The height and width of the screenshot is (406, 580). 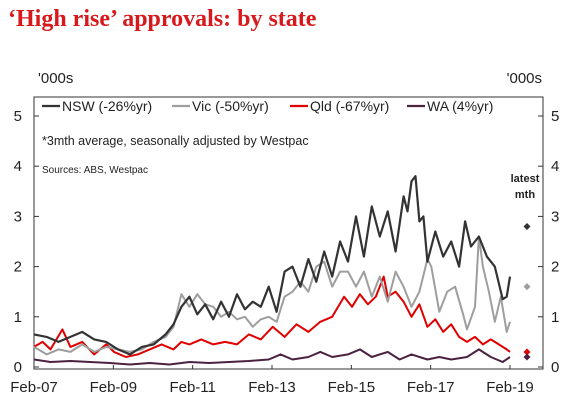 What do you see at coordinates (524, 78) in the screenshot?
I see `right-unit-label: '000s` at bounding box center [524, 78].